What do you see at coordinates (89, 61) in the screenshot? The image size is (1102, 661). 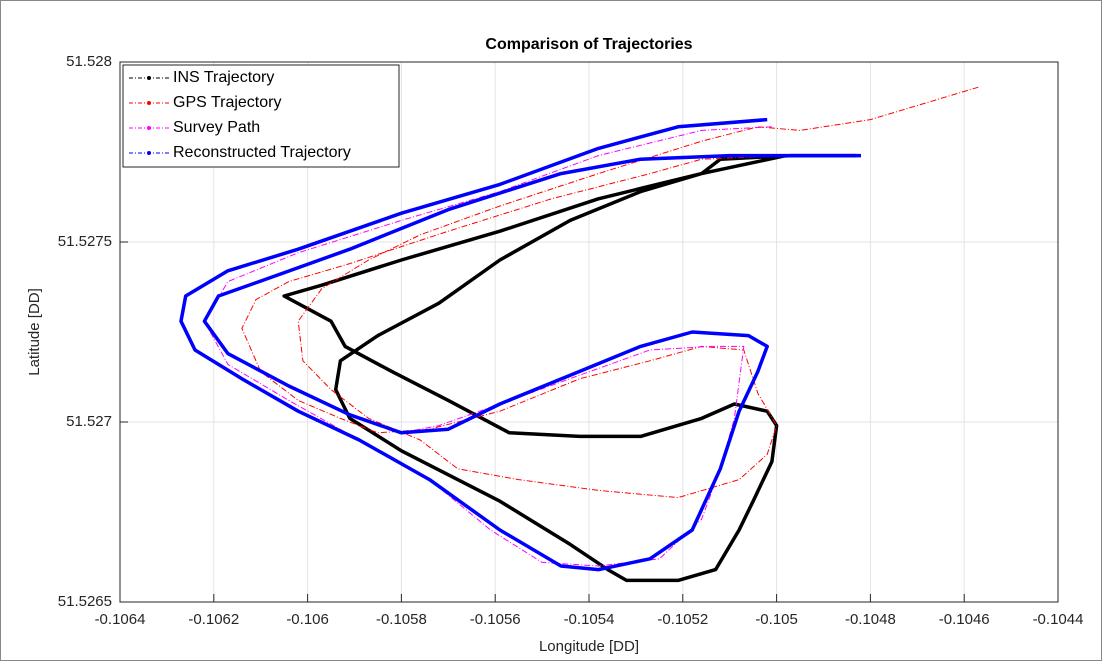 I see `y-tick-label: 51.528` at bounding box center [89, 61].